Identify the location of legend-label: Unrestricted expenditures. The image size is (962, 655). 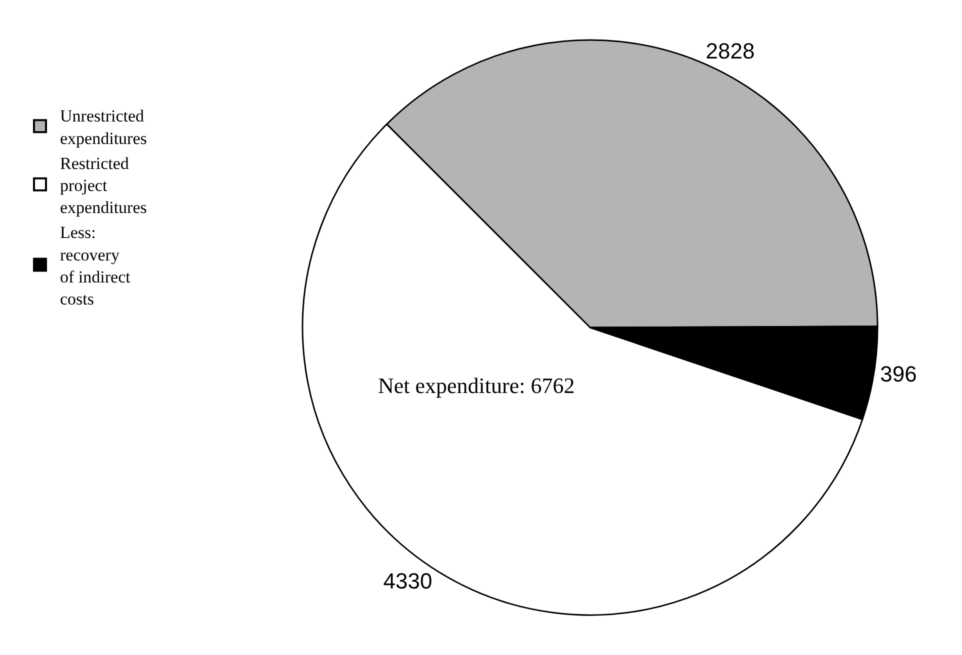
(103, 127).